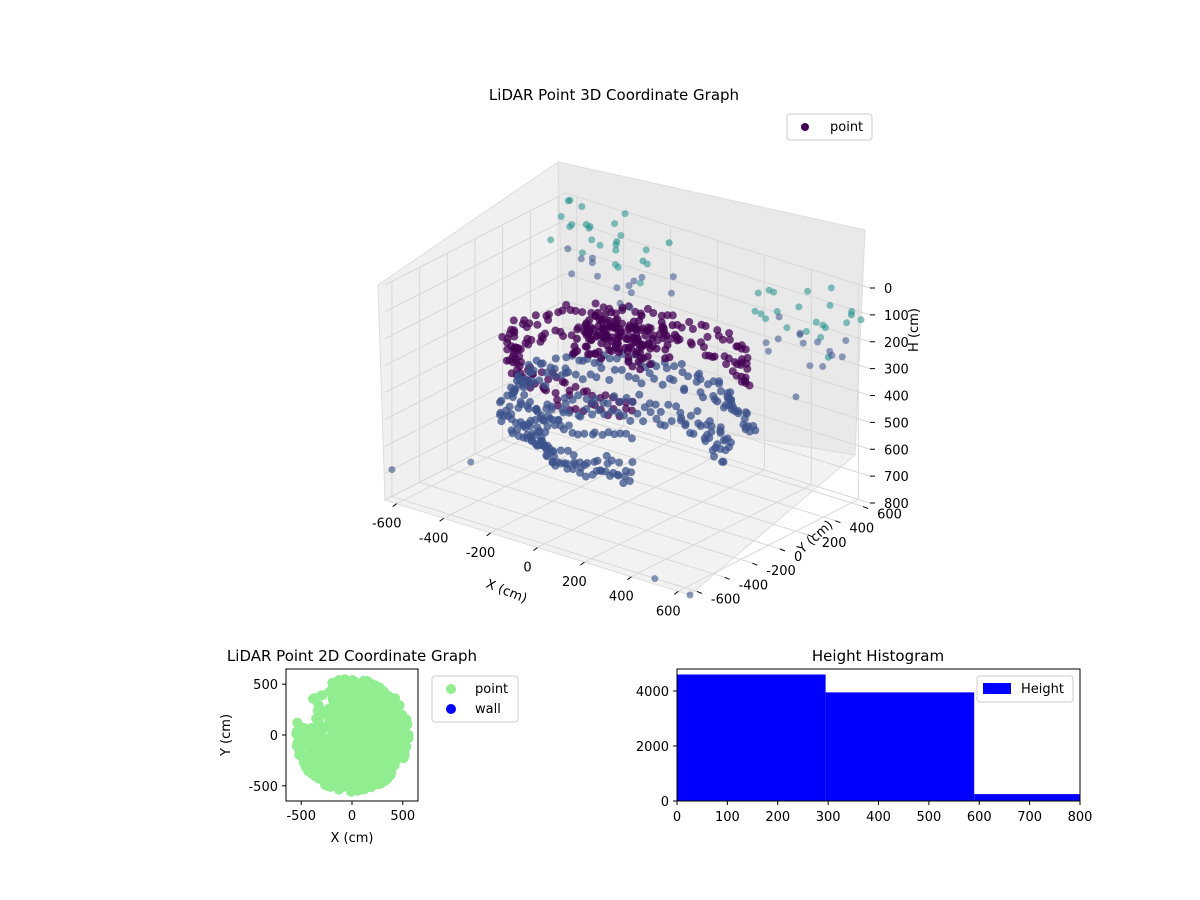  I want to click on hist-x-tick-label: 800, so click(1080, 817).